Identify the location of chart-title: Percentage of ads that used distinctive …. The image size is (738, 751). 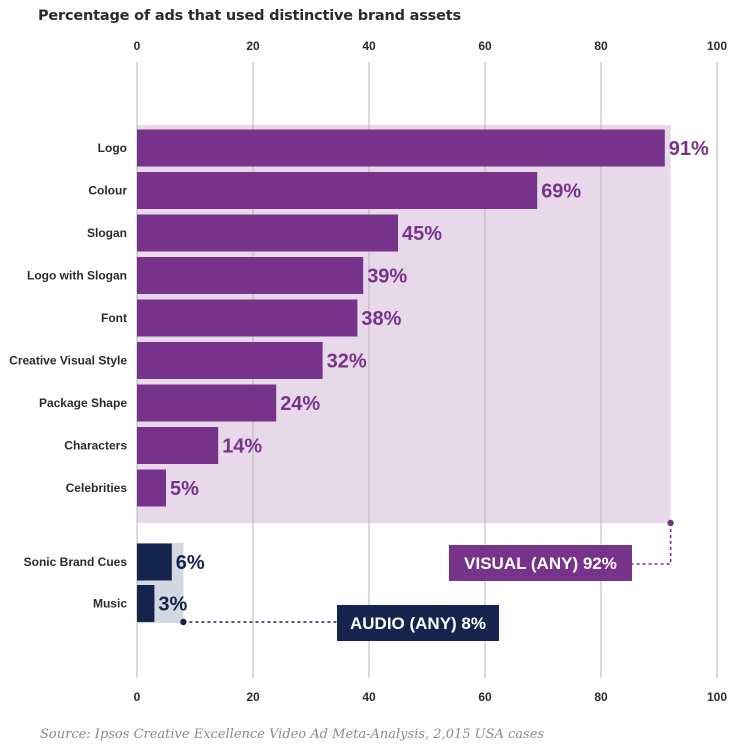
(249, 16).